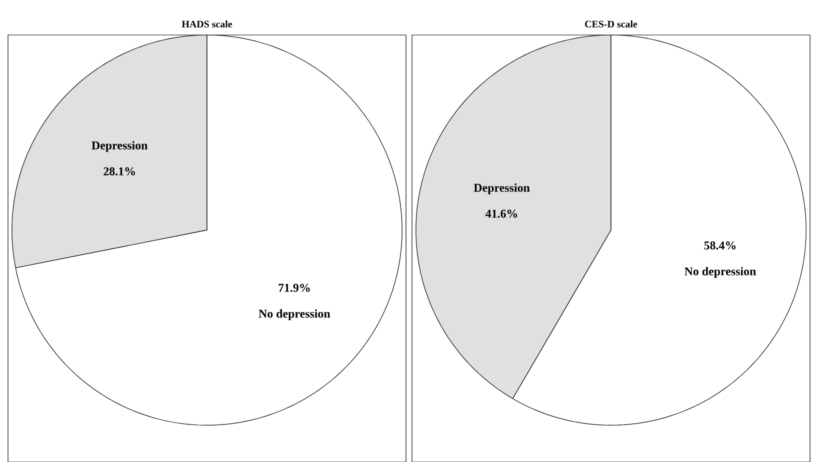  What do you see at coordinates (611, 24) in the screenshot?
I see `chart-title: CES-D scale` at bounding box center [611, 24].